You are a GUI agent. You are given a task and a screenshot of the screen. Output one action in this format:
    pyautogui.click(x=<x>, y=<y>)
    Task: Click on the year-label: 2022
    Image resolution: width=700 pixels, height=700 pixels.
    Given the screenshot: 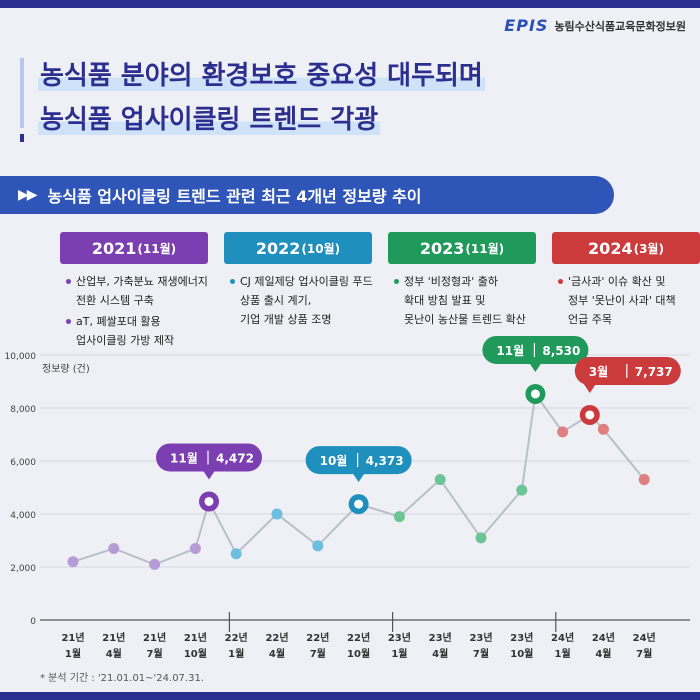 What is the action you would take?
    pyautogui.click(x=278, y=248)
    